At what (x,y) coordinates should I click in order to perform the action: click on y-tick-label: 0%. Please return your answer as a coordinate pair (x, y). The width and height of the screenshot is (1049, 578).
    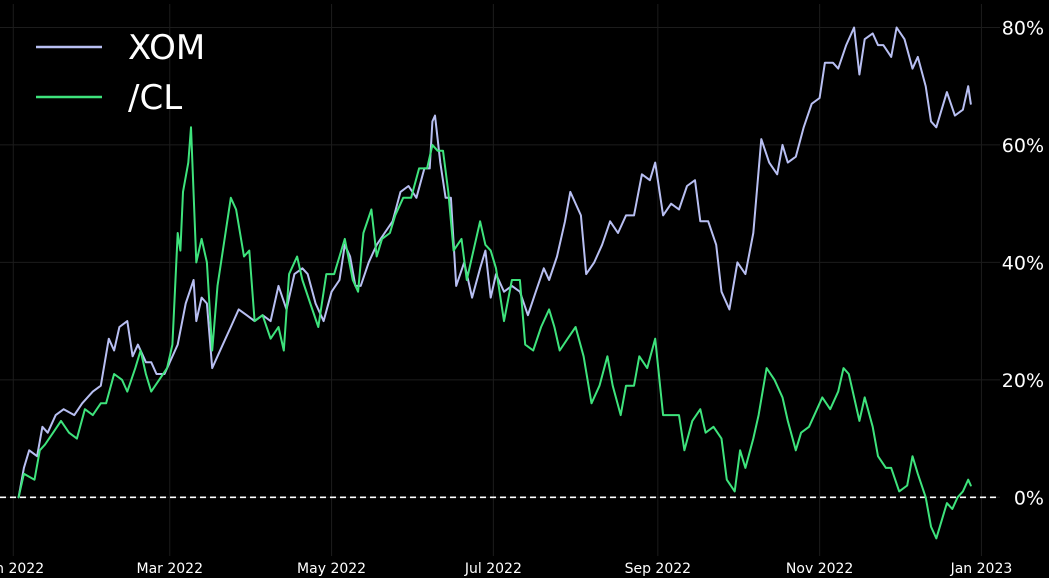
    Looking at the image, I should click on (1029, 498).